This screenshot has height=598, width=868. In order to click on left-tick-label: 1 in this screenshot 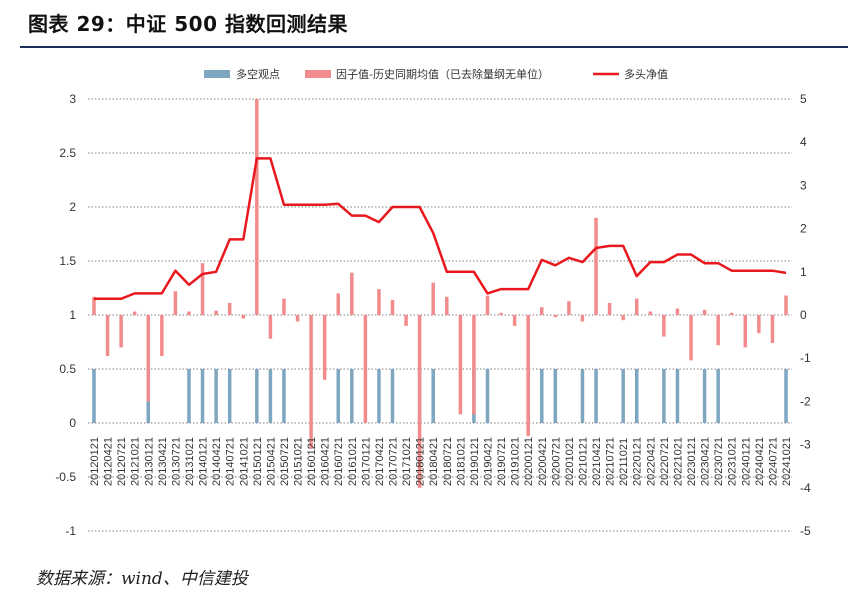, I will do `click(72, 315)`.